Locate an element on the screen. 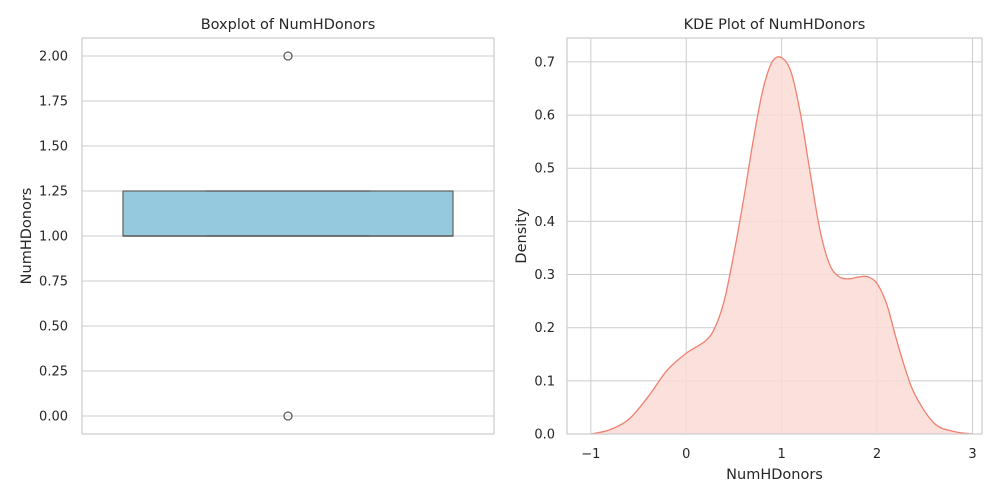  kde-x-tick-label: 3 is located at coordinates (972, 454).